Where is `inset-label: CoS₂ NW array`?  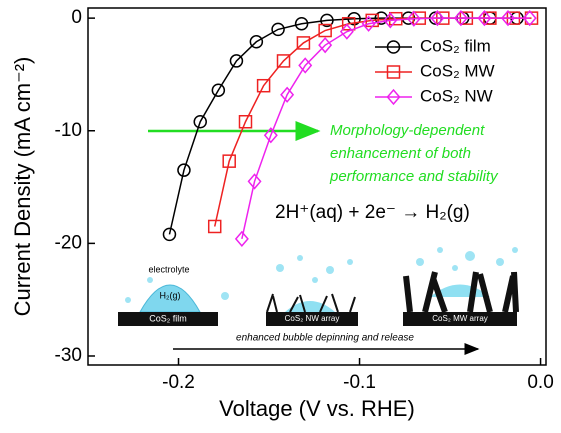
inset-label: CoS₂ NW array is located at coordinates (312, 318).